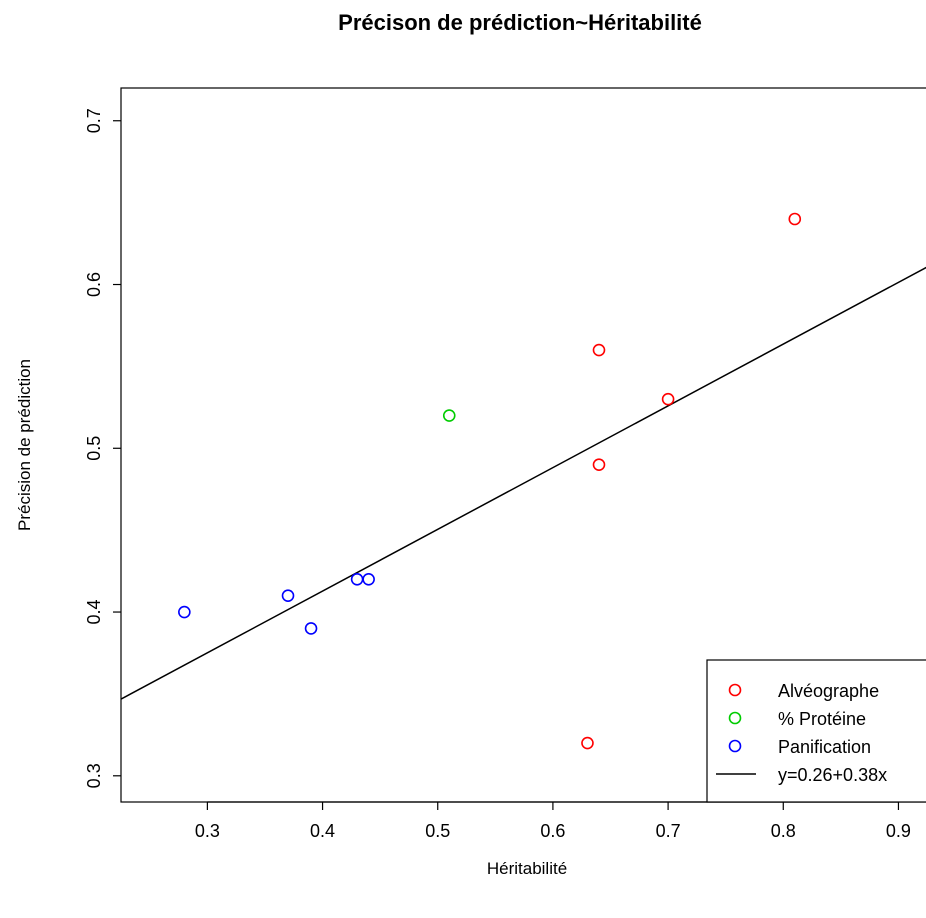 Image resolution: width=926 pixels, height=918 pixels. Describe the element at coordinates (94, 775) in the screenshot. I see `y-tick-label: 0.3` at that location.